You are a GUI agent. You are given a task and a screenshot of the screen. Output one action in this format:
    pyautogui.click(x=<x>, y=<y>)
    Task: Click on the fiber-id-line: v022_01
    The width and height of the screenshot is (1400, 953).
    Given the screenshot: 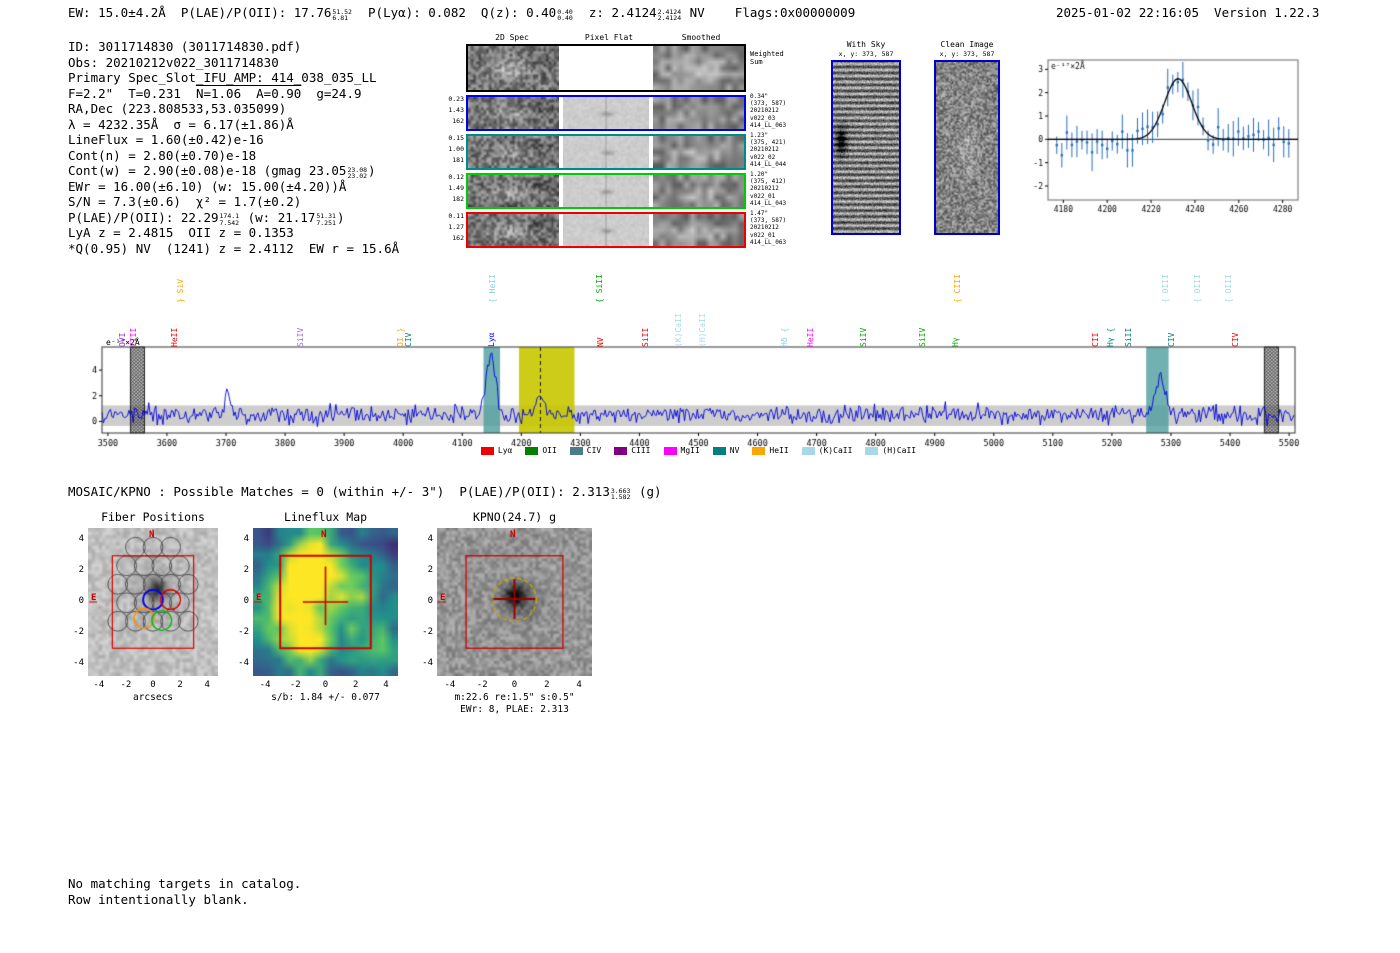 What is the action you would take?
    pyautogui.click(x=763, y=235)
    